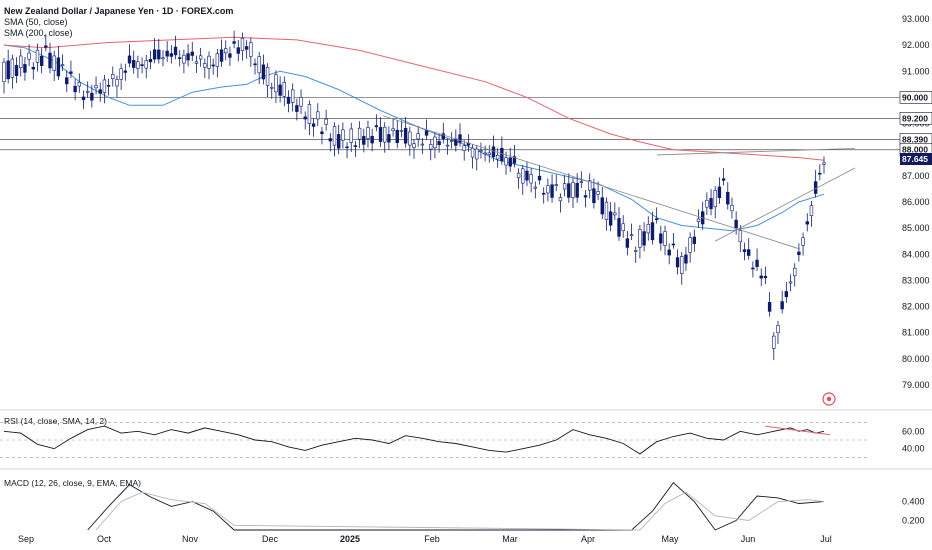 Image resolution: width=932 pixels, height=550 pixels. I want to click on downtrend-line, so click(591, 182).